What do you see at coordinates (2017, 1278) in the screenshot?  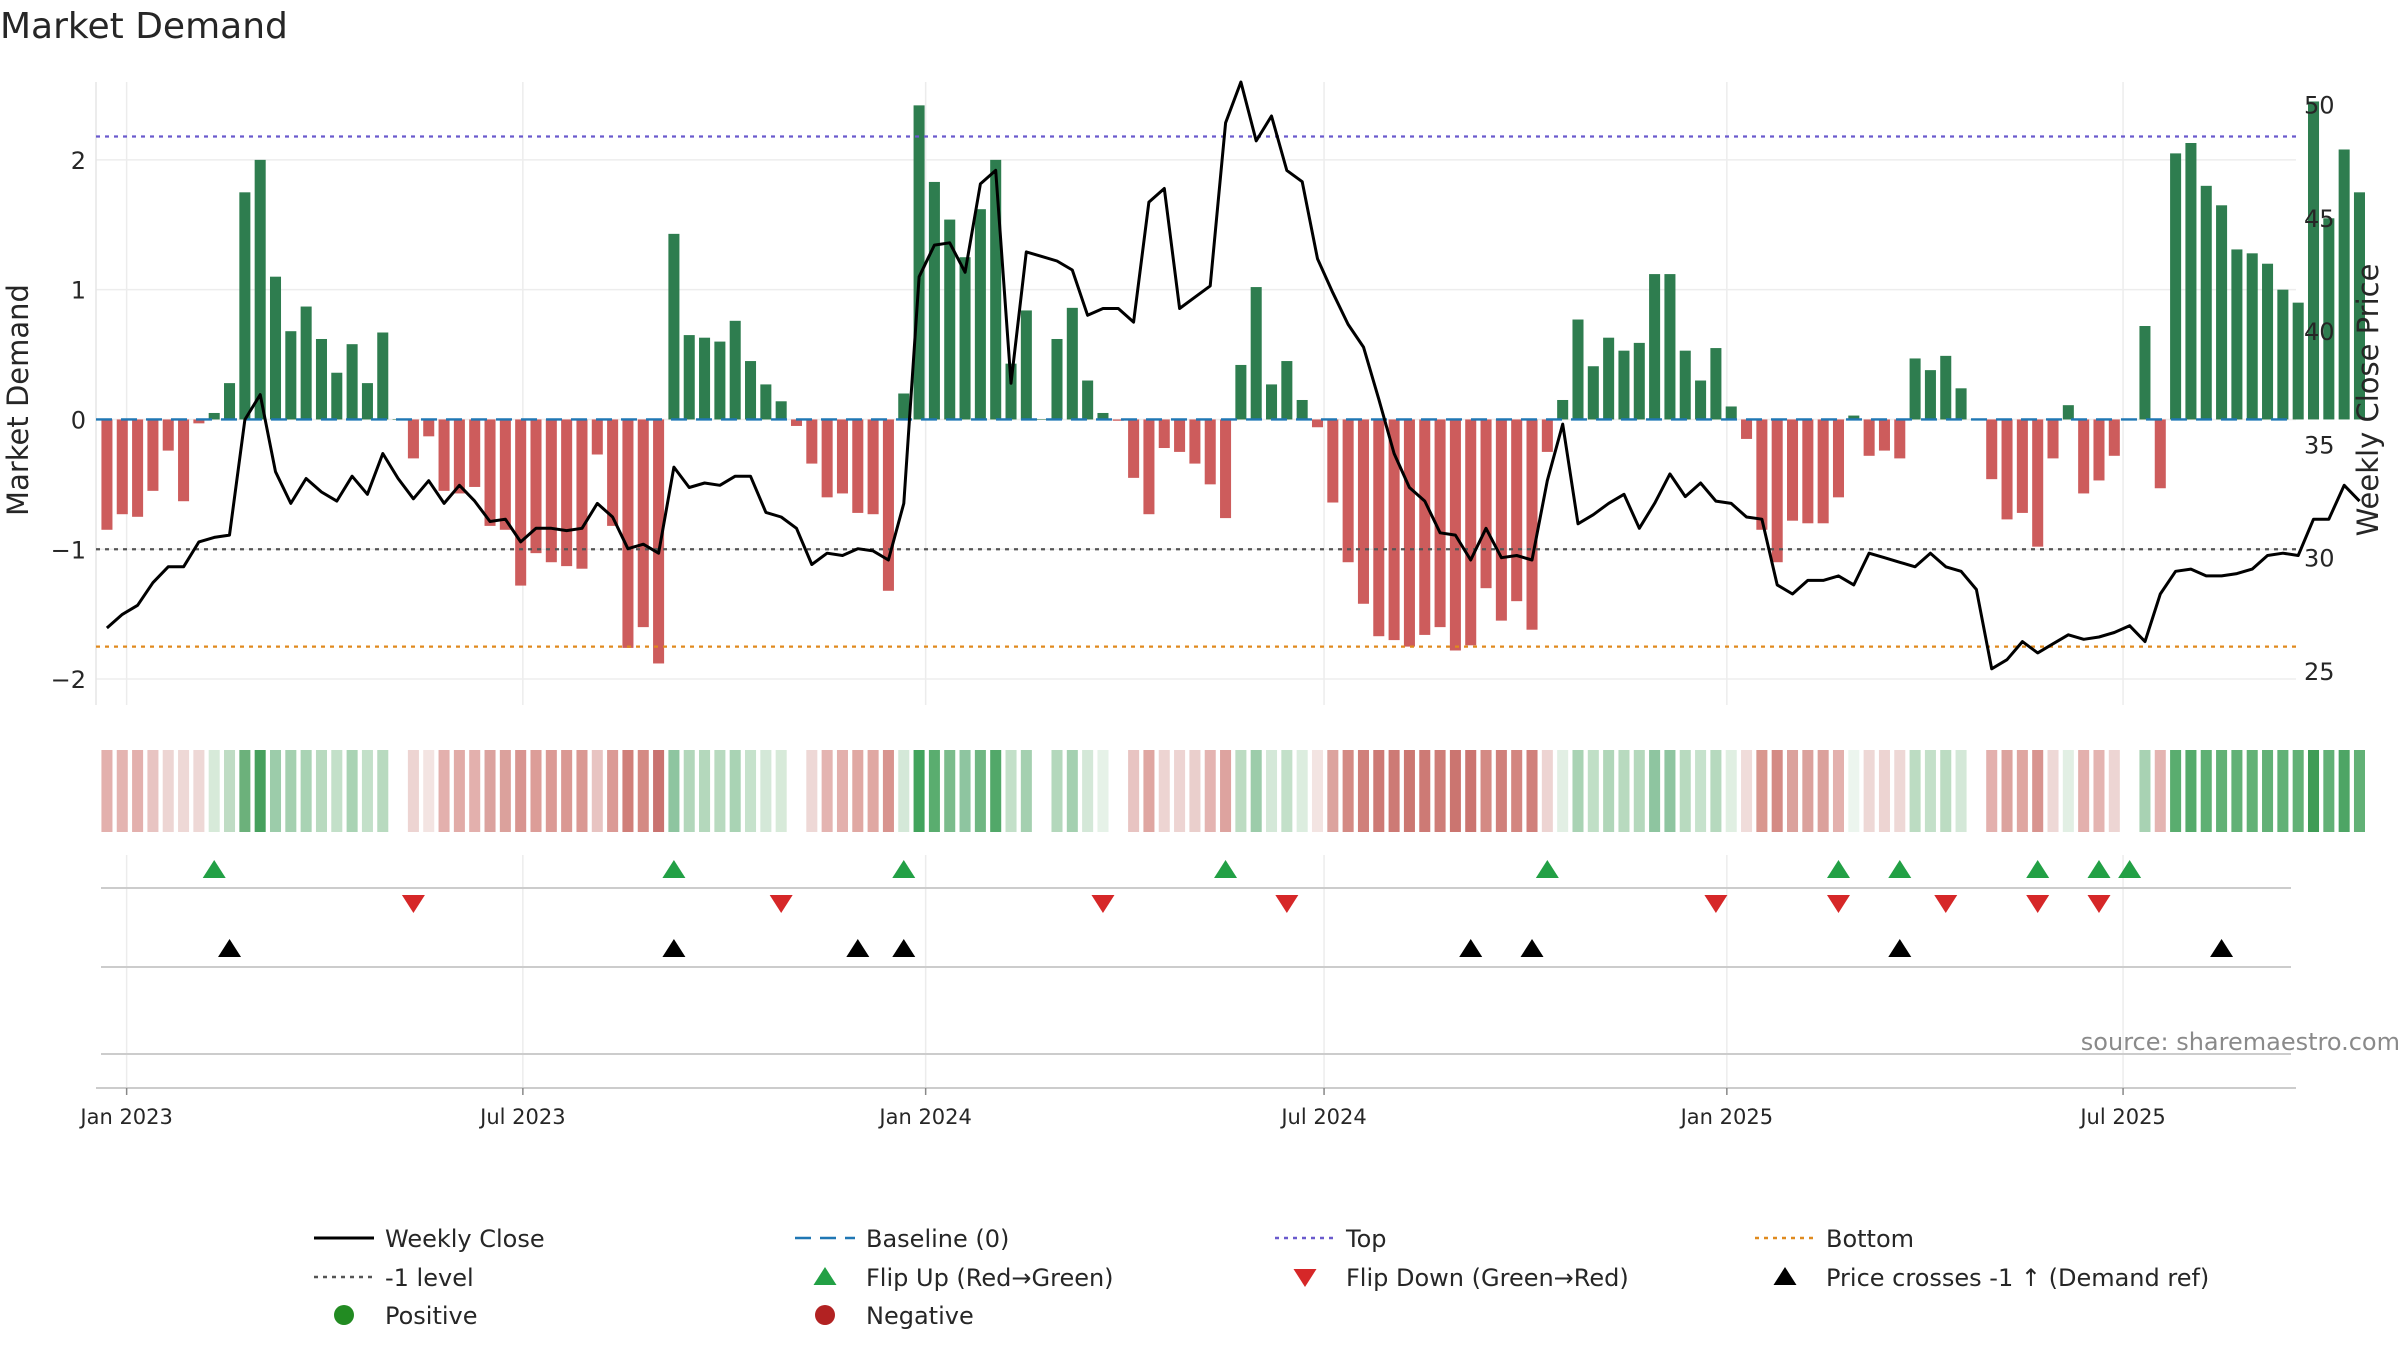 I see `legend-label-7: Price crosses -1 ↑ (Demand ref)` at bounding box center [2017, 1278].